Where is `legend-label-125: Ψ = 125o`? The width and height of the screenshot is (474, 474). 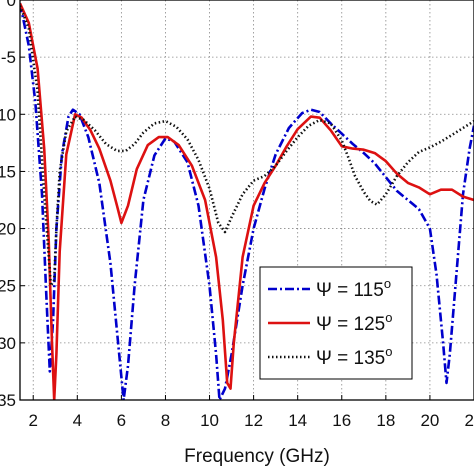
legend-label-125: Ψ = 125o is located at coordinates (354, 322).